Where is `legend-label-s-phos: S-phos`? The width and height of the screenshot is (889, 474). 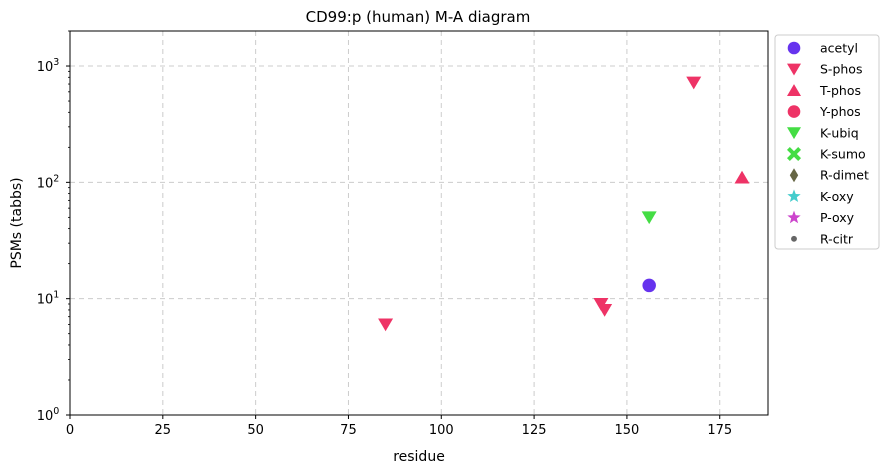 legend-label-s-phos: S-phos is located at coordinates (841, 69).